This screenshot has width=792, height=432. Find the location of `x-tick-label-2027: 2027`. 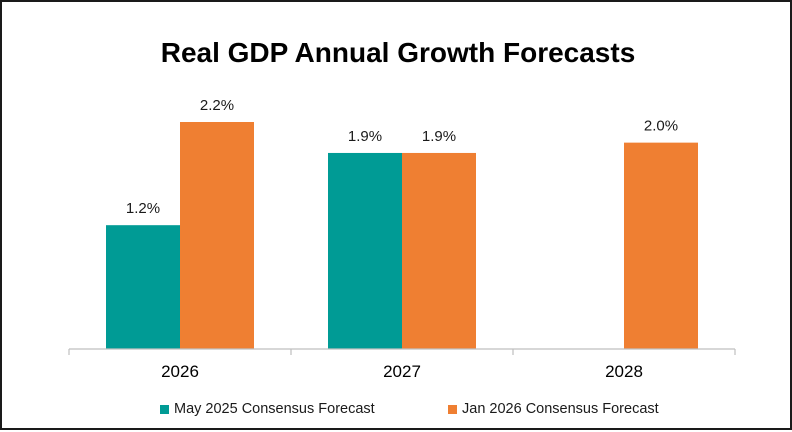

x-tick-label-2027: 2027 is located at coordinates (402, 371).